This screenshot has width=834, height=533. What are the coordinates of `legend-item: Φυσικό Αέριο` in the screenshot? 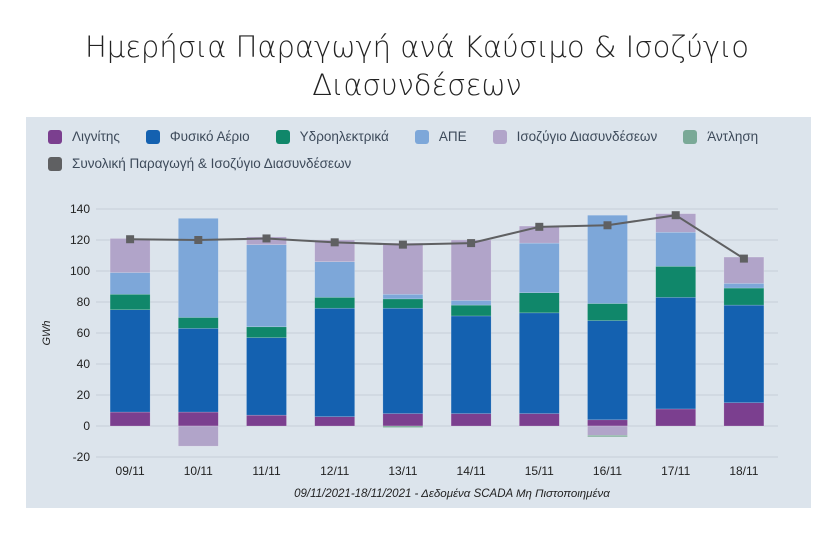 It's located at (197, 136).